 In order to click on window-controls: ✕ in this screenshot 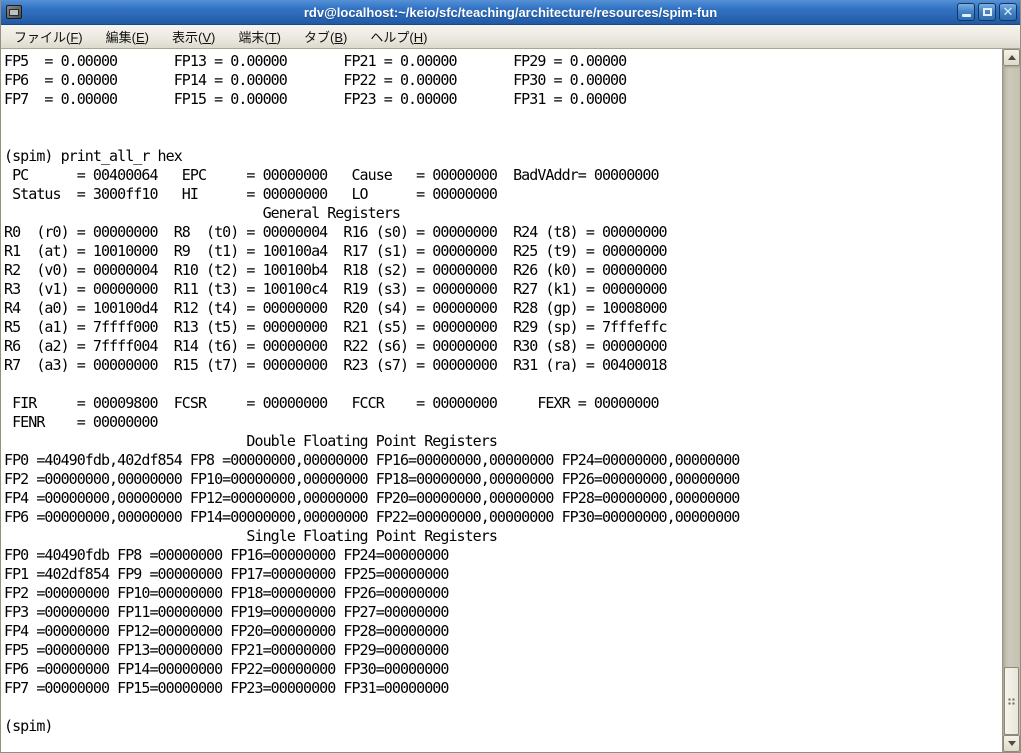, I will do `click(987, 12)`.